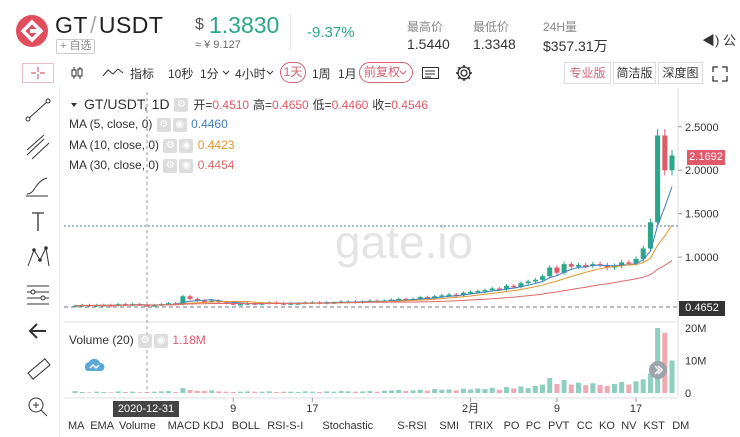 The image size is (740, 437). Describe the element at coordinates (285, 426) in the screenshot. I see `indicator-rsi-s-i: RSI-S-I` at that location.